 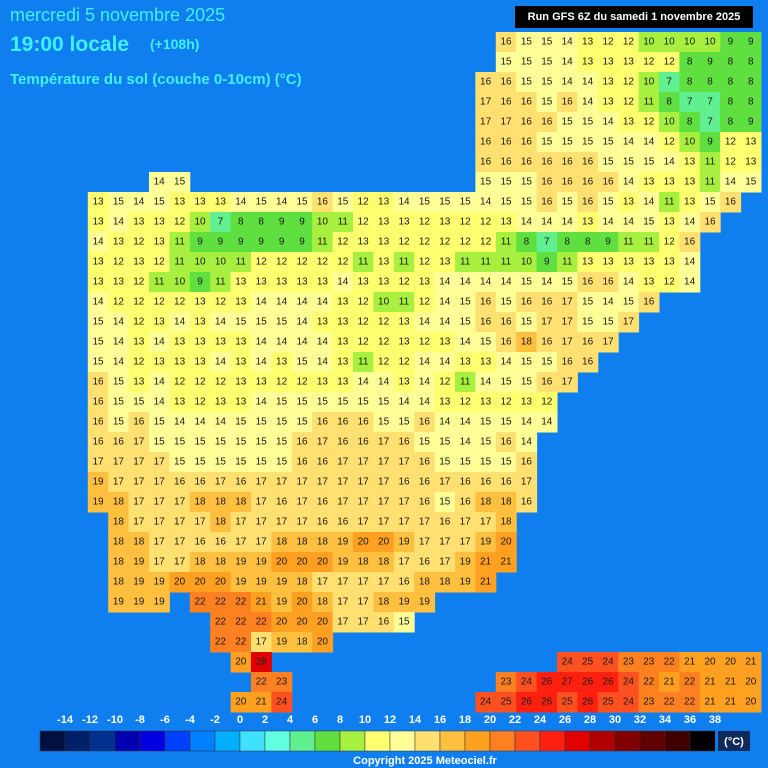 I want to click on cell-value: 9, so click(x=547, y=262).